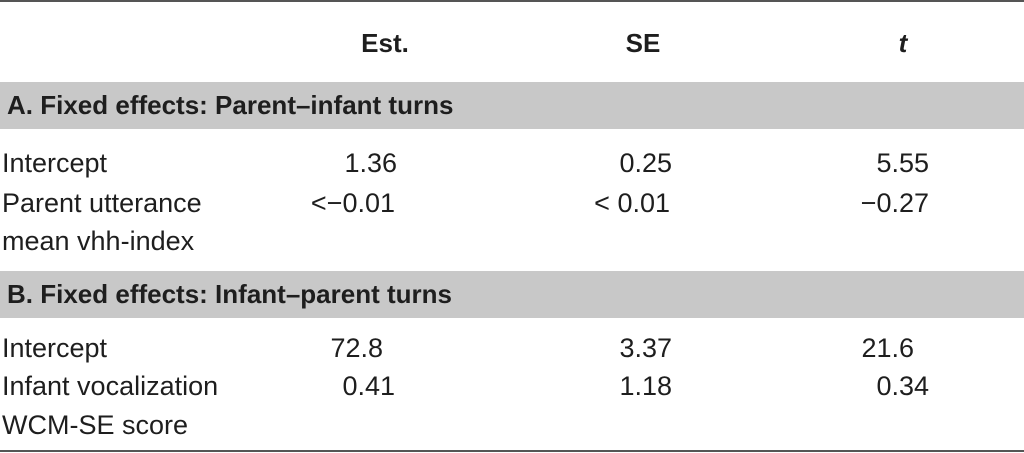 This screenshot has height=453, width=1024. I want to click on row-t: 5.55, so click(902, 163).